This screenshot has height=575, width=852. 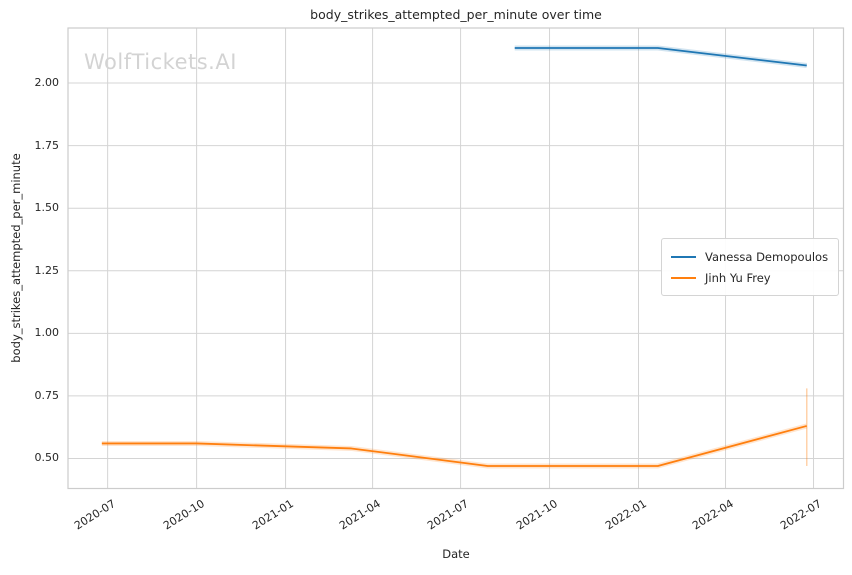 I want to click on x-tick-label: 2022-01, so click(x=645, y=514).